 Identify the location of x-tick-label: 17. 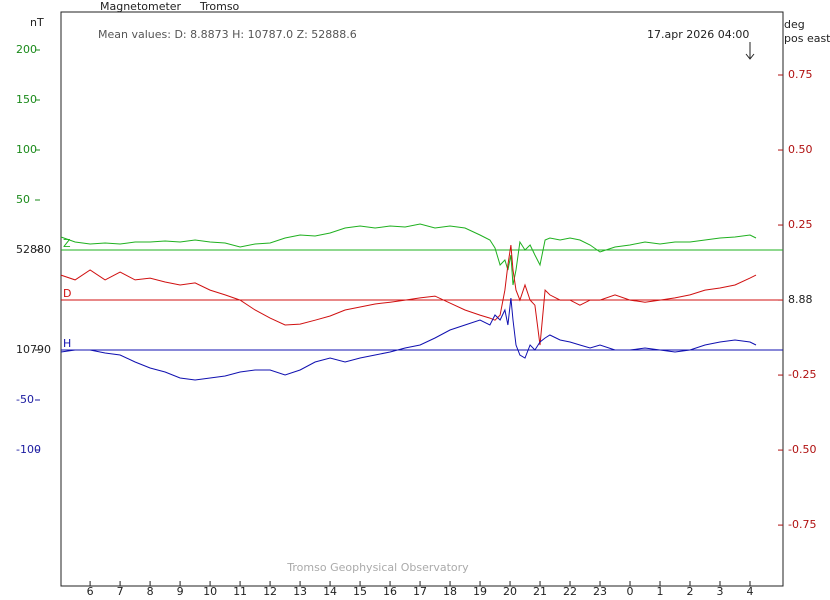
(420, 591).